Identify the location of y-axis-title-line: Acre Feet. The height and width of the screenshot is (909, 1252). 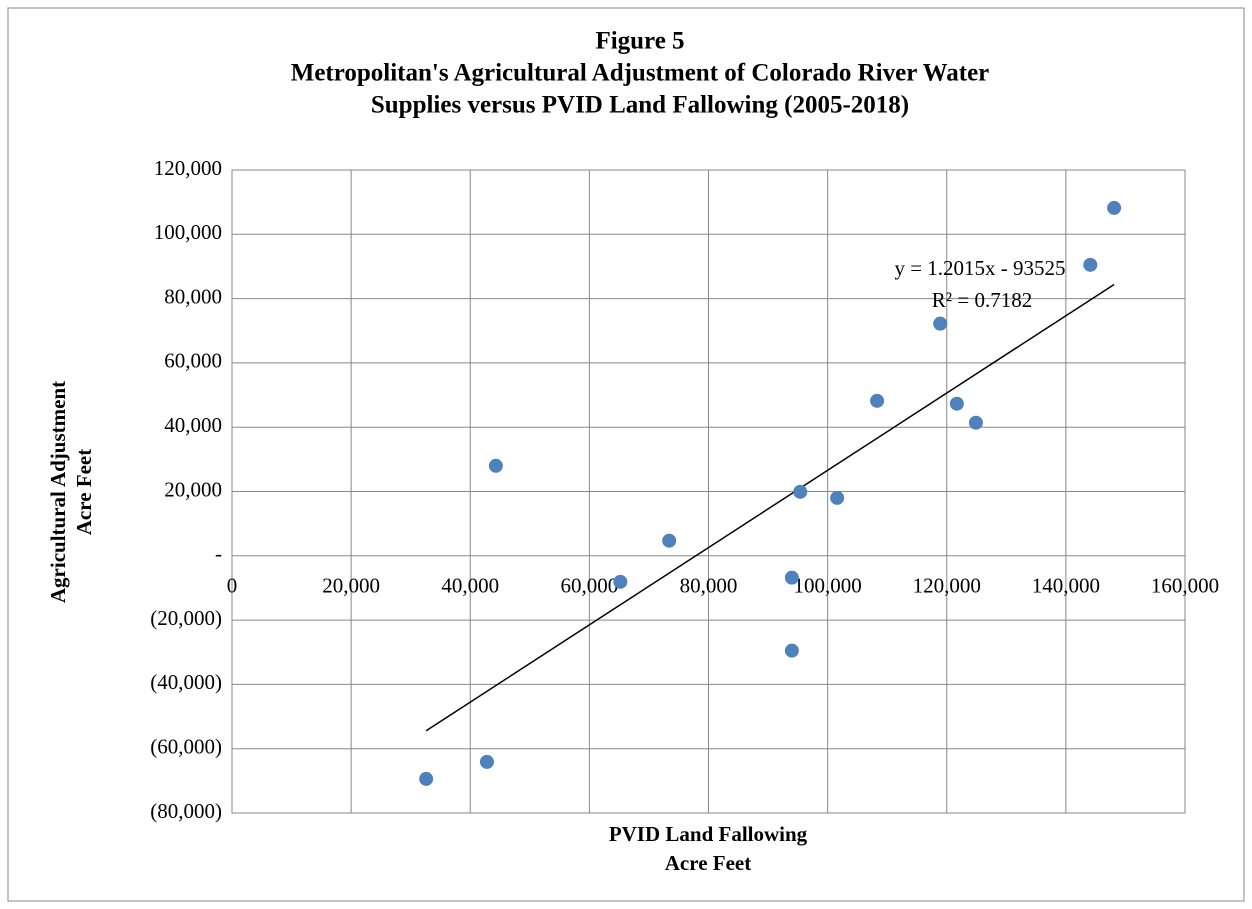
(84, 492).